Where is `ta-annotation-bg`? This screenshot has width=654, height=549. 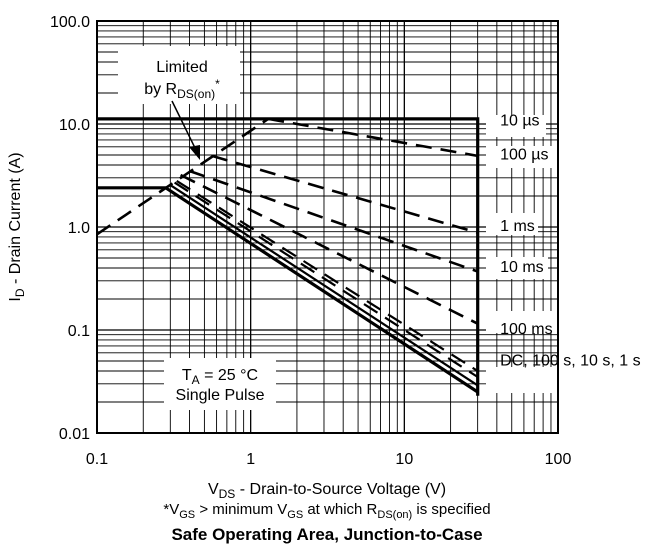 ta-annotation-bg is located at coordinates (220, 384).